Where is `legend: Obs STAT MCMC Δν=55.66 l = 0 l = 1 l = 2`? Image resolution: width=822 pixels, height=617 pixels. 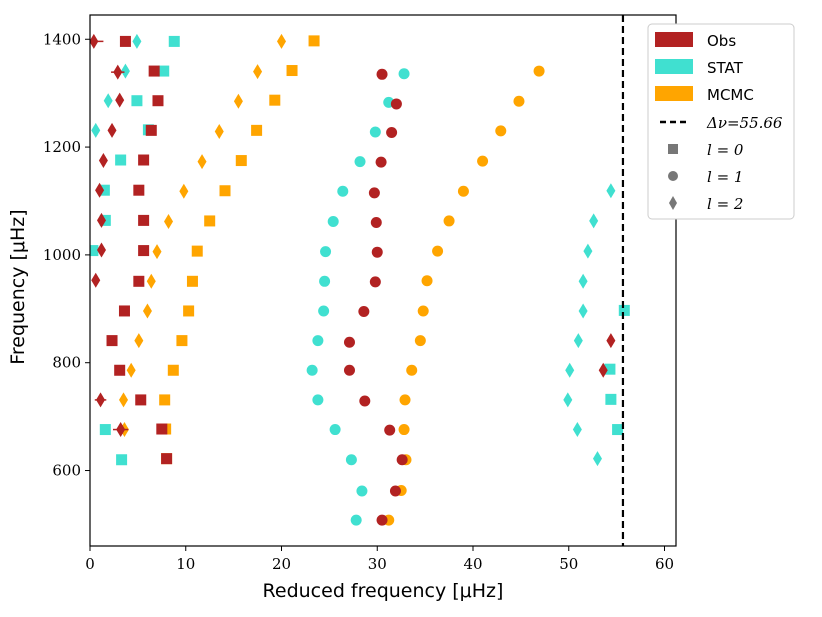
legend: Obs STAT MCMC Δν=55.66 l = 0 l = 1 l = 2 is located at coordinates (721, 121).